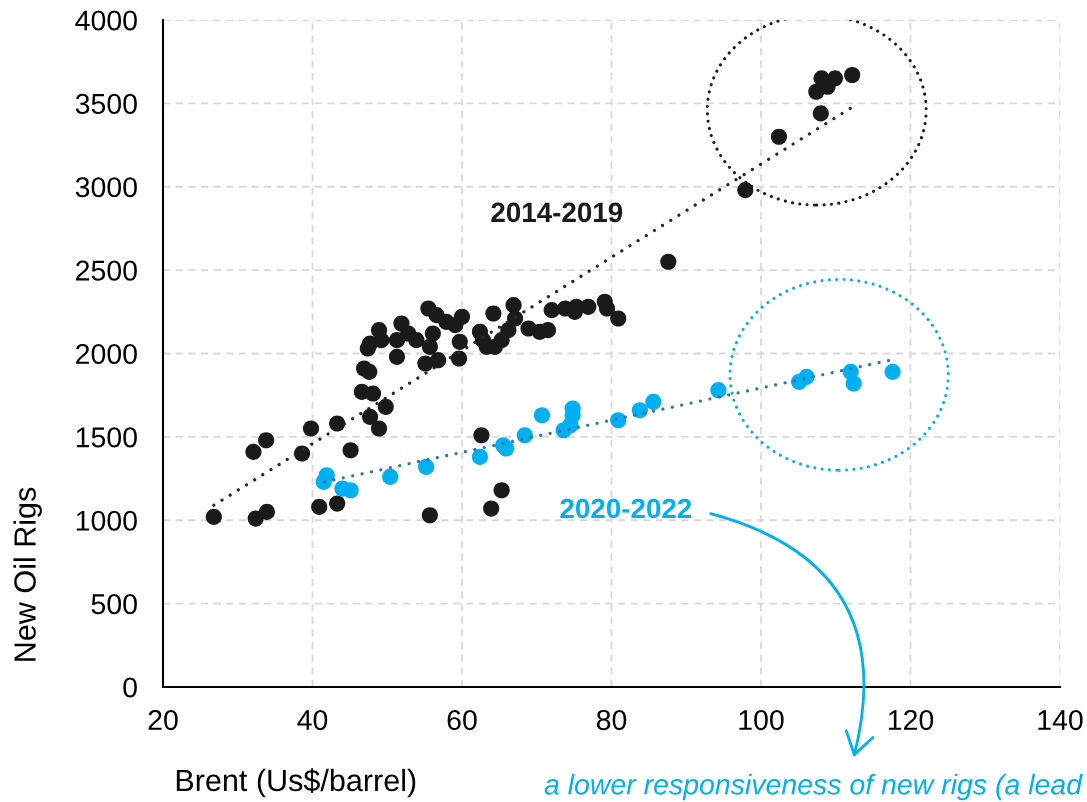 This screenshot has width=1087, height=802. I want to click on series-label: 2014-2019, so click(557, 212).